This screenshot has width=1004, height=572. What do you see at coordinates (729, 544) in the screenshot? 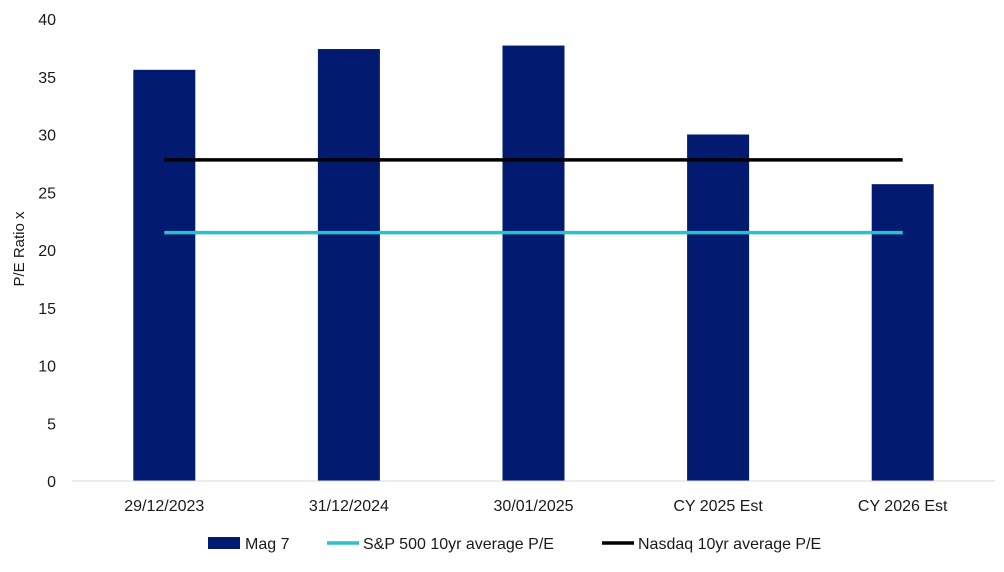
I see `legend-label: Nasdaq 10yr average P/E` at bounding box center [729, 544].